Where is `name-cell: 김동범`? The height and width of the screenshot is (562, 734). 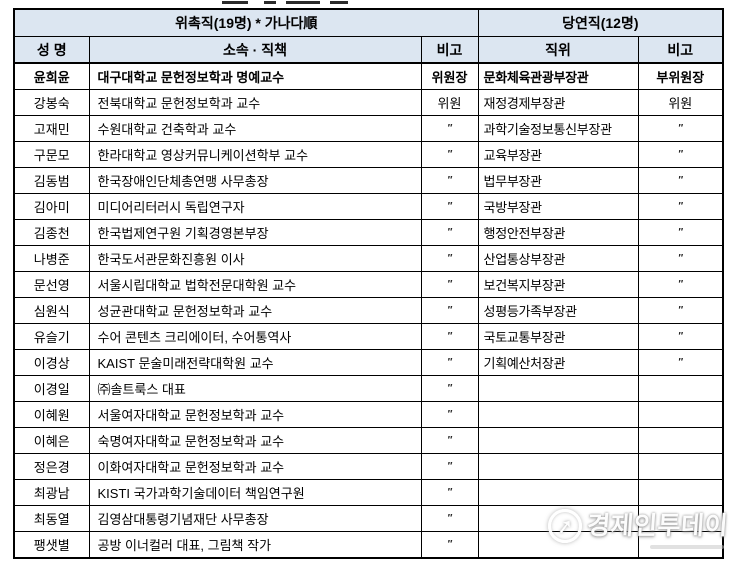 name-cell: 김동범 is located at coordinates (51, 180).